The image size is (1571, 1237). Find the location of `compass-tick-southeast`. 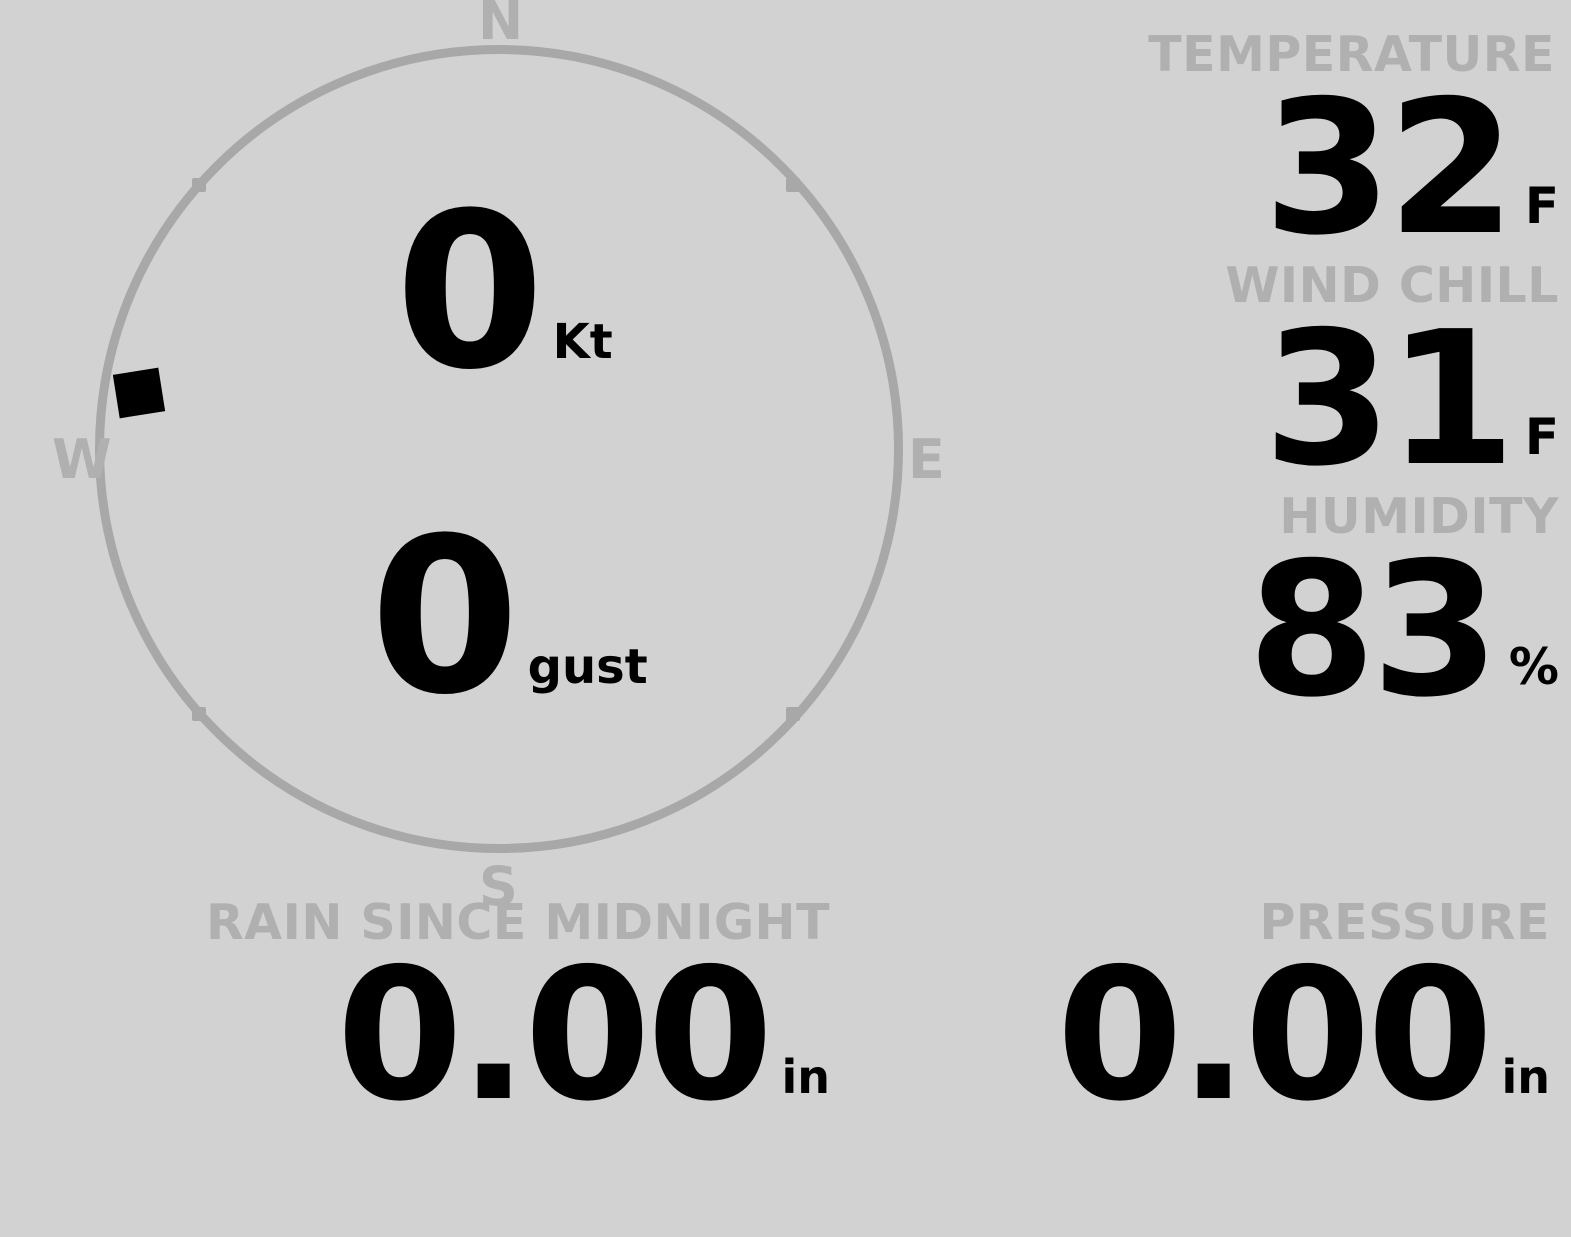

compass-tick-southeast is located at coordinates (793, 714).